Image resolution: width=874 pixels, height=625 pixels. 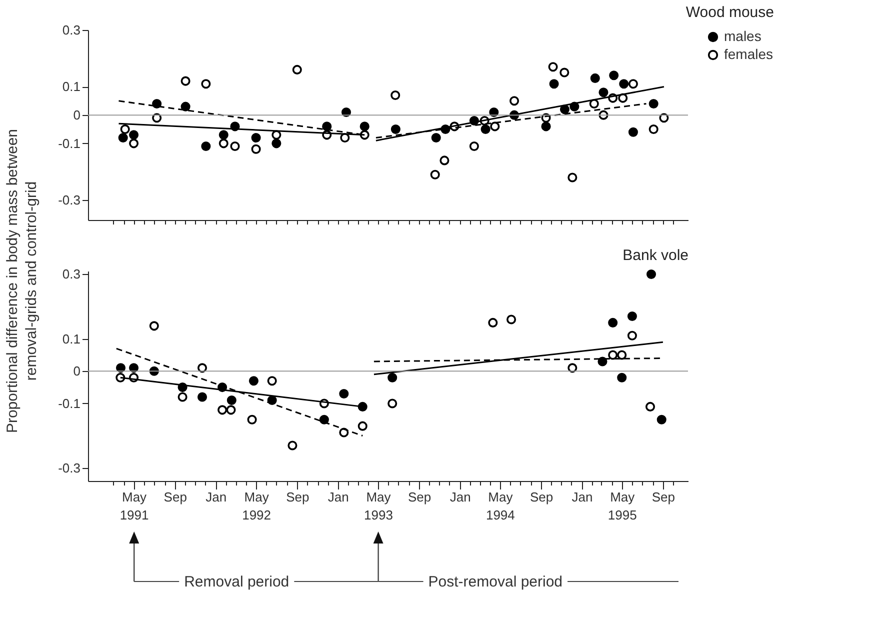 What do you see at coordinates (495, 582) in the screenshot?
I see `text: Post-removal period` at bounding box center [495, 582].